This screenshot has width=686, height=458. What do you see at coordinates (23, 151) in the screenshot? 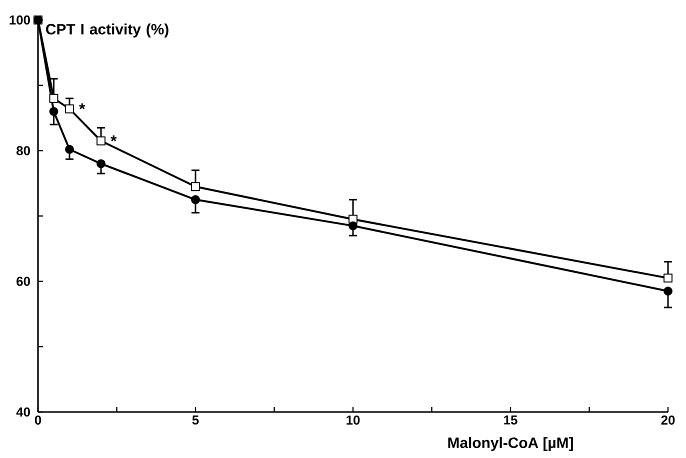
I see `y-tick-label: 80` at bounding box center [23, 151].